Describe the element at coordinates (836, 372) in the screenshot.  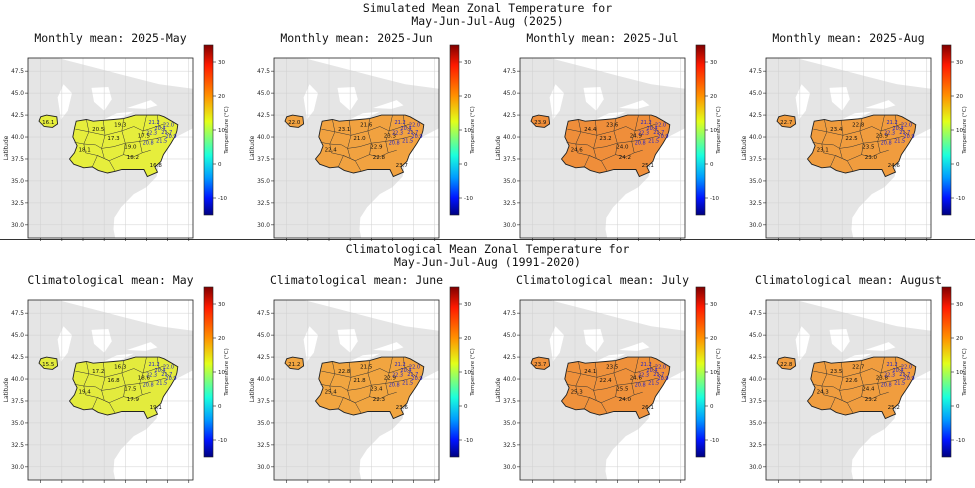
I see `zone-value-label: 23.5` at that location.